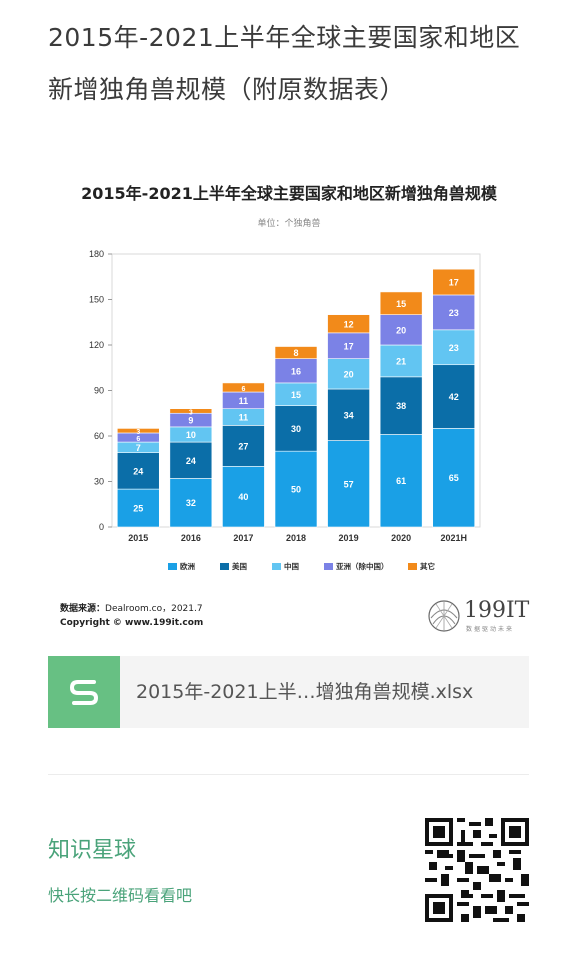 This screenshot has width=577, height=960. Describe the element at coordinates (284, 37) in the screenshot. I see `headline-line-1: 2015年-2021上半年全球主要国家和地区` at that location.